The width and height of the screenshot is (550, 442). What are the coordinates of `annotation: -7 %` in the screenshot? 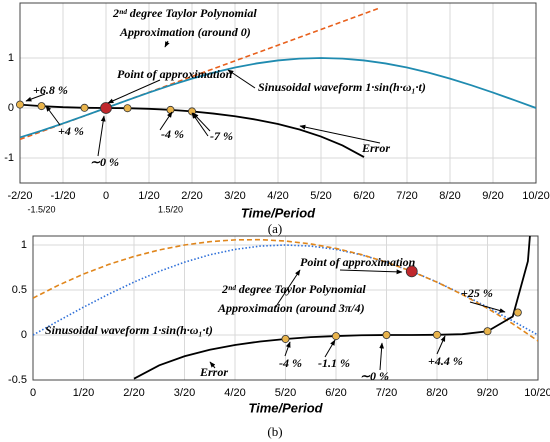 It's located at (221, 136).